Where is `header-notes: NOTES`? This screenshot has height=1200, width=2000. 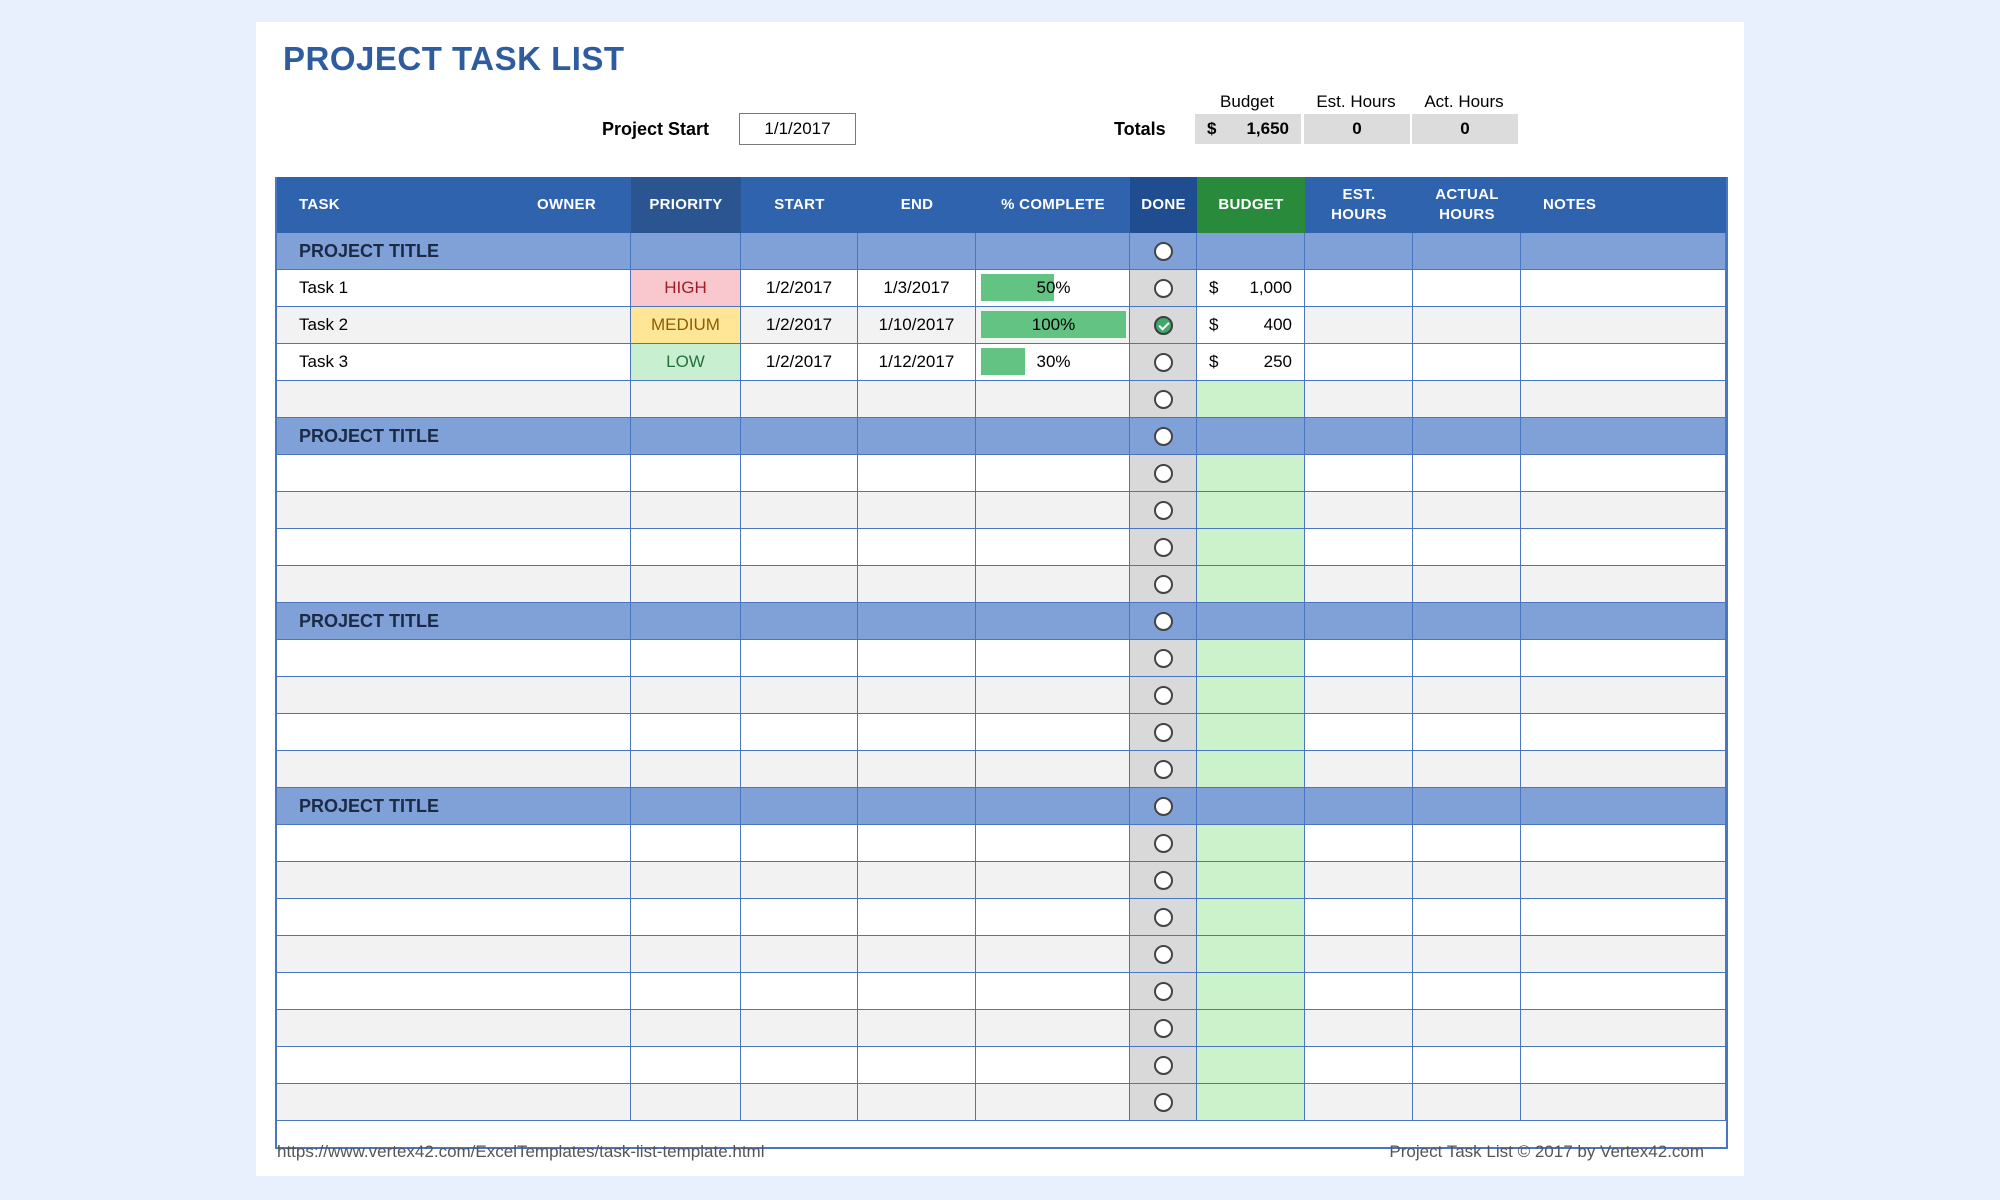
header-notes: NOTES is located at coordinates (1570, 204).